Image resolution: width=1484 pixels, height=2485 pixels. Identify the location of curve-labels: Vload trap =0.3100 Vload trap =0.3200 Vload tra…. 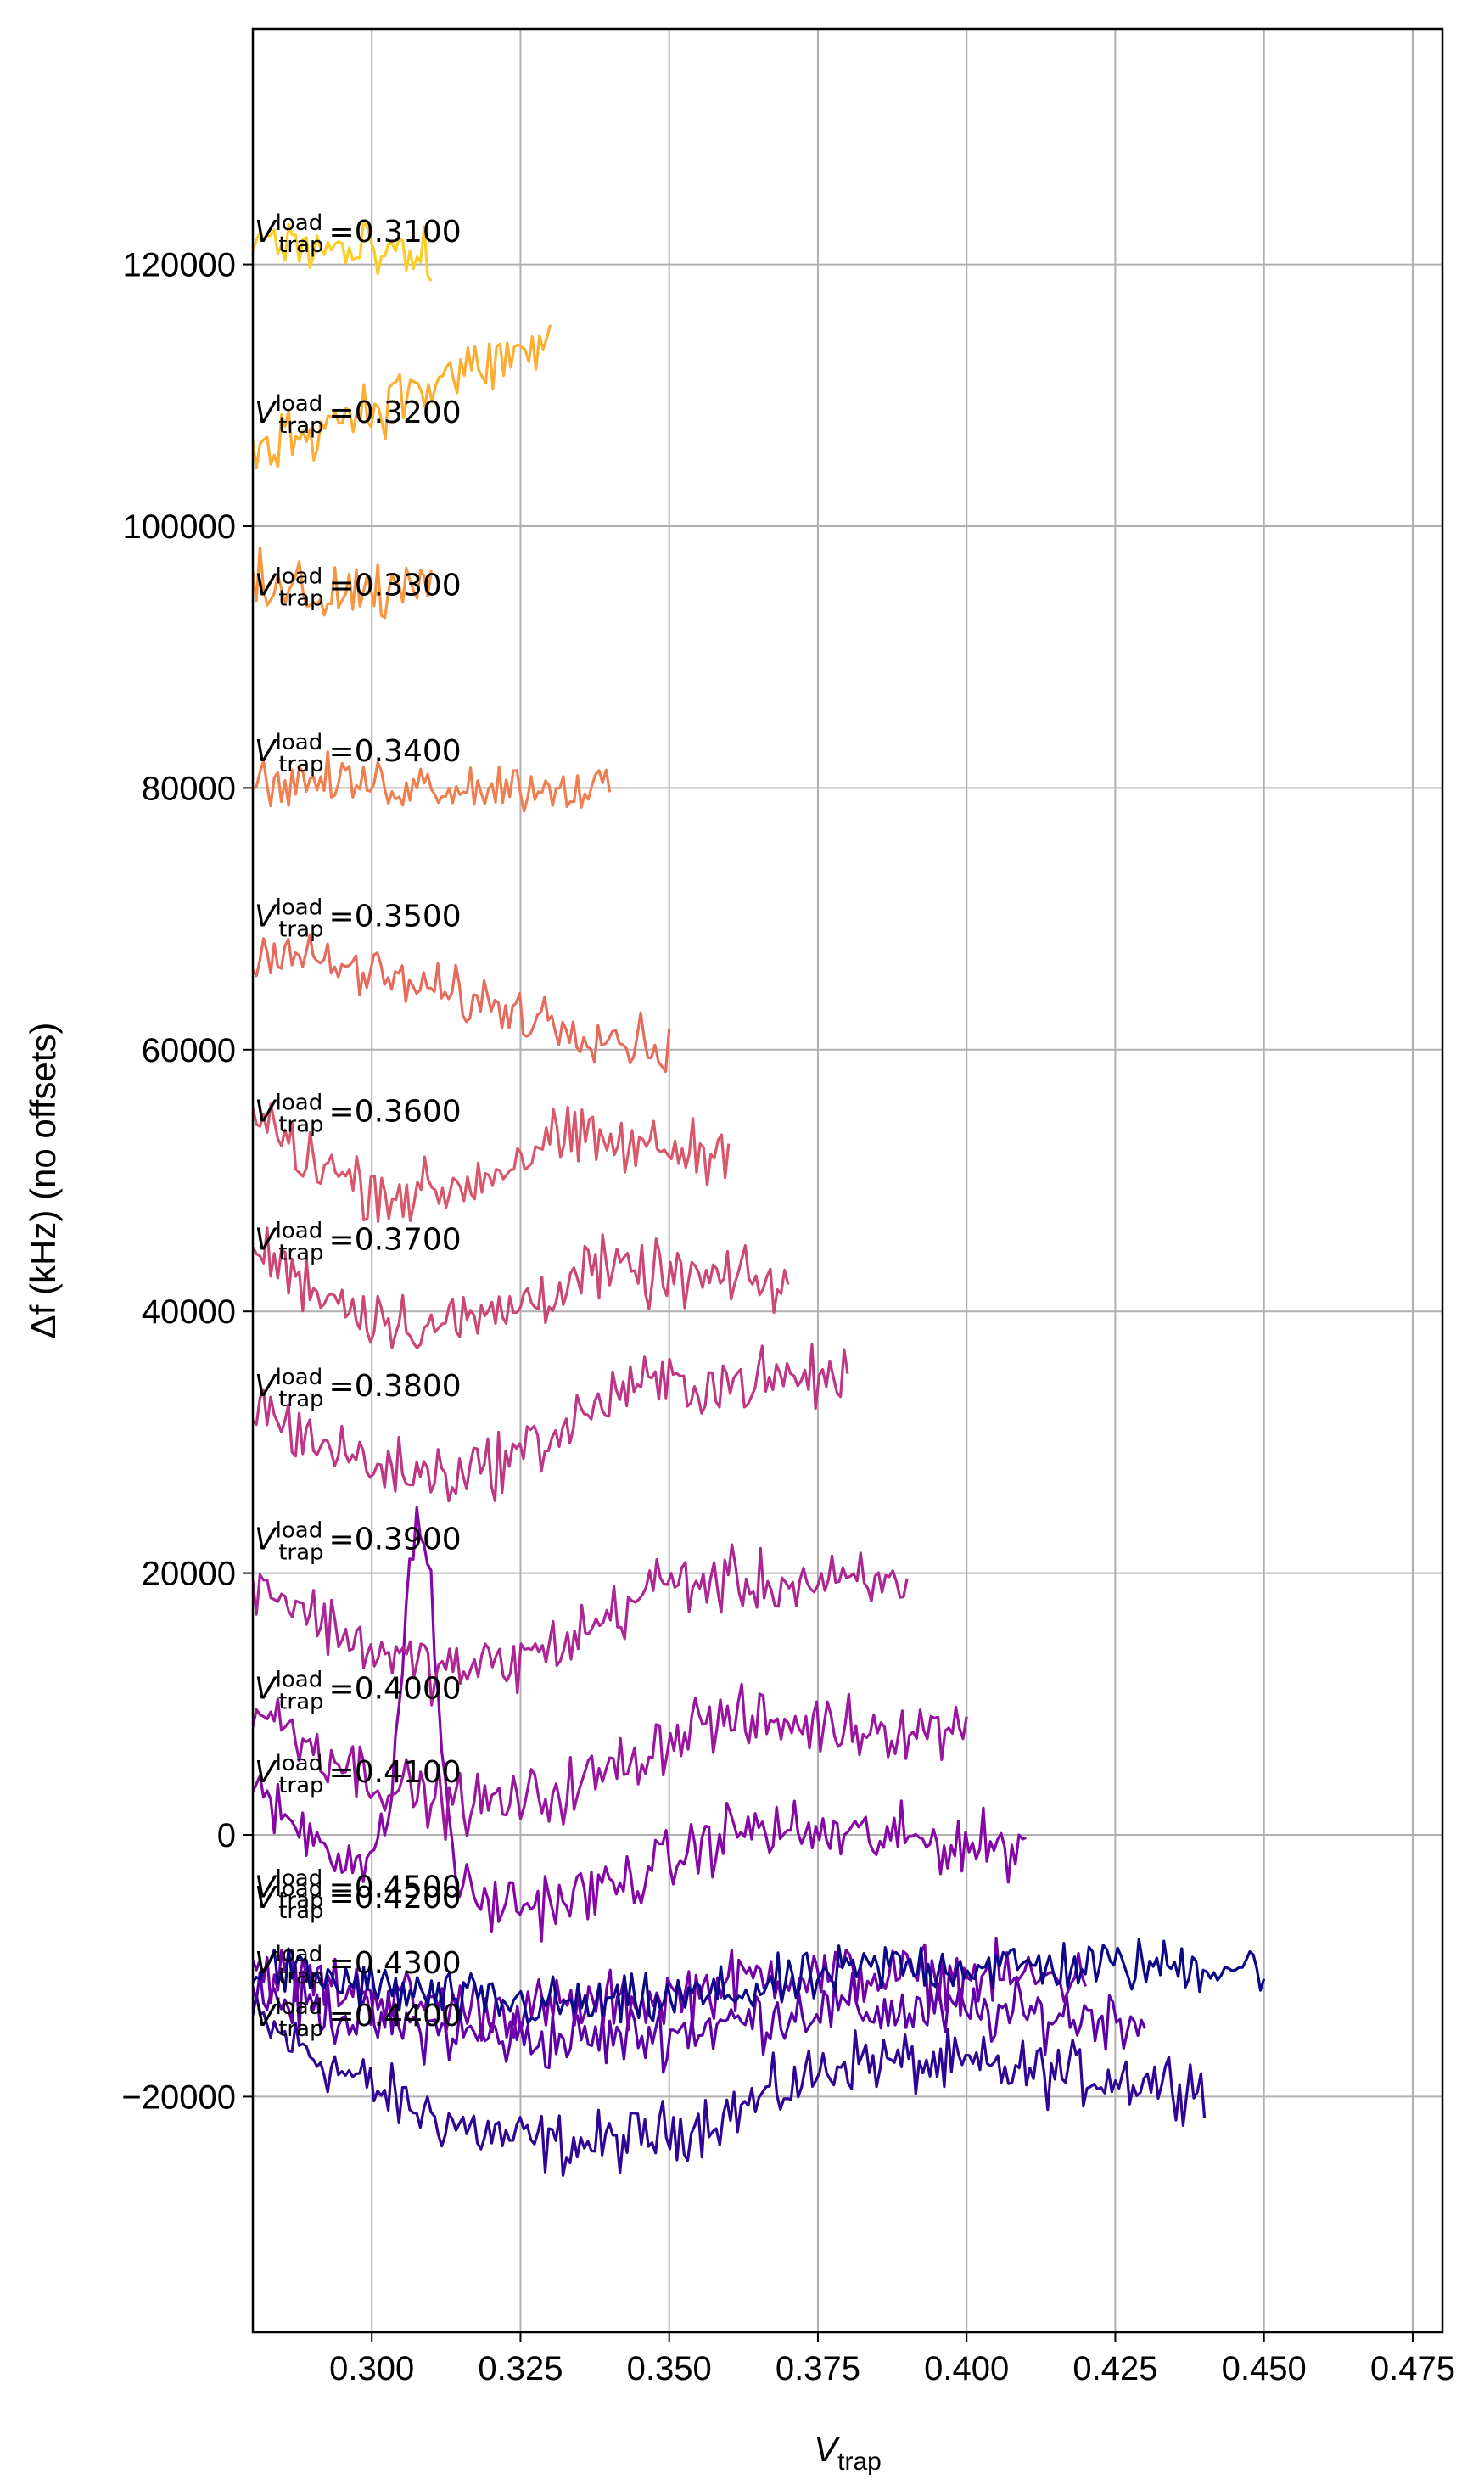
(359, 1126).